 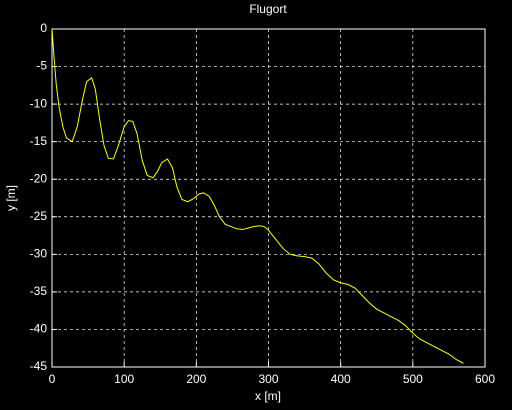 What do you see at coordinates (124, 379) in the screenshot?
I see `x-tick-label: 100` at bounding box center [124, 379].